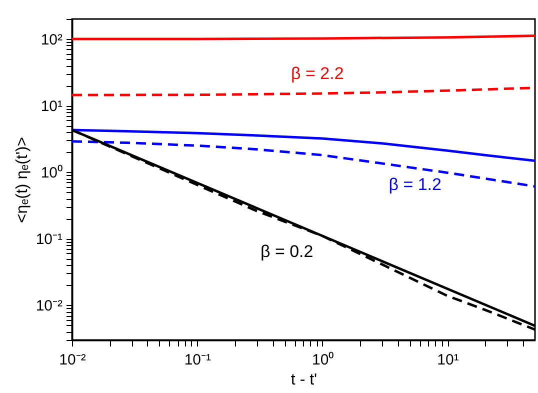 The width and height of the screenshot is (538, 393). What do you see at coordinates (287, 252) in the screenshot?
I see `annotation: β = 0.2` at bounding box center [287, 252].